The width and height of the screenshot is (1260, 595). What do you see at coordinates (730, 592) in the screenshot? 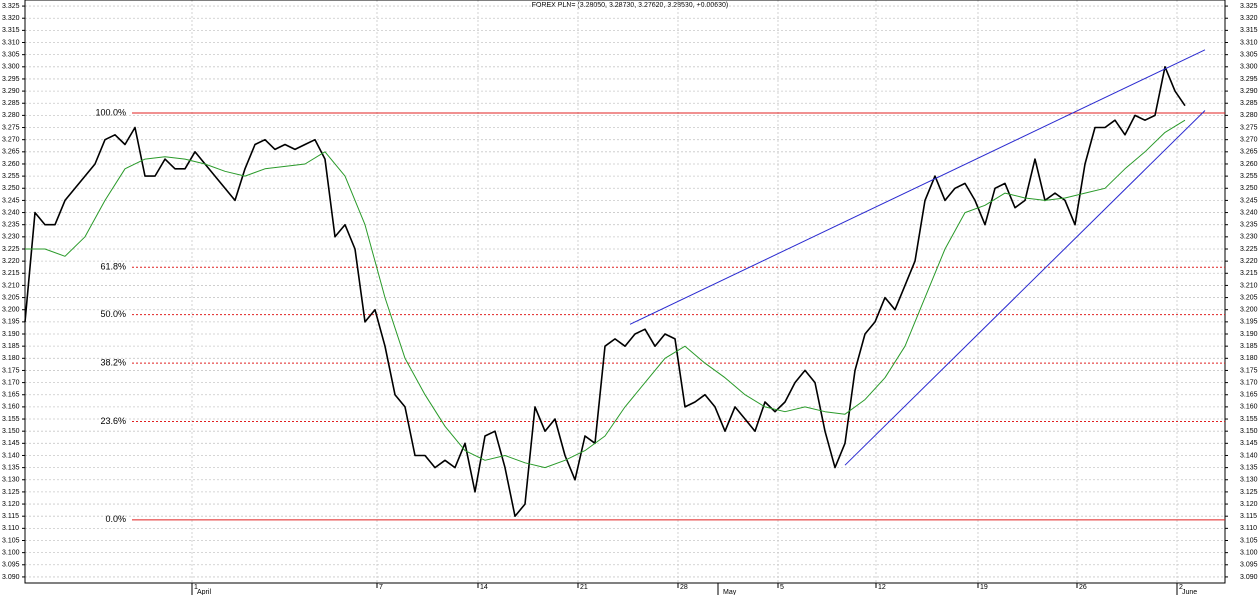
I see `month-label: May` at bounding box center [730, 592].